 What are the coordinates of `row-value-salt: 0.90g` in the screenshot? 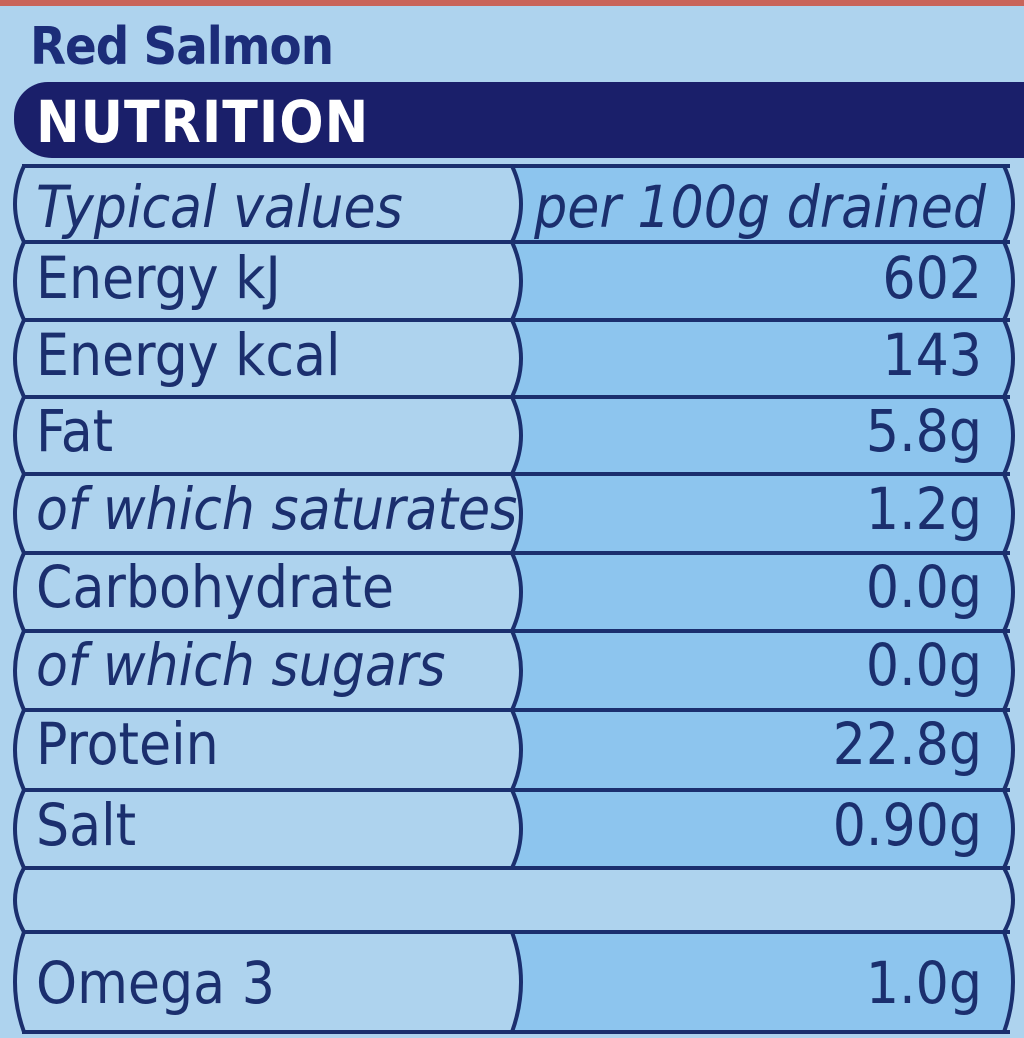 It's located at (907, 825).